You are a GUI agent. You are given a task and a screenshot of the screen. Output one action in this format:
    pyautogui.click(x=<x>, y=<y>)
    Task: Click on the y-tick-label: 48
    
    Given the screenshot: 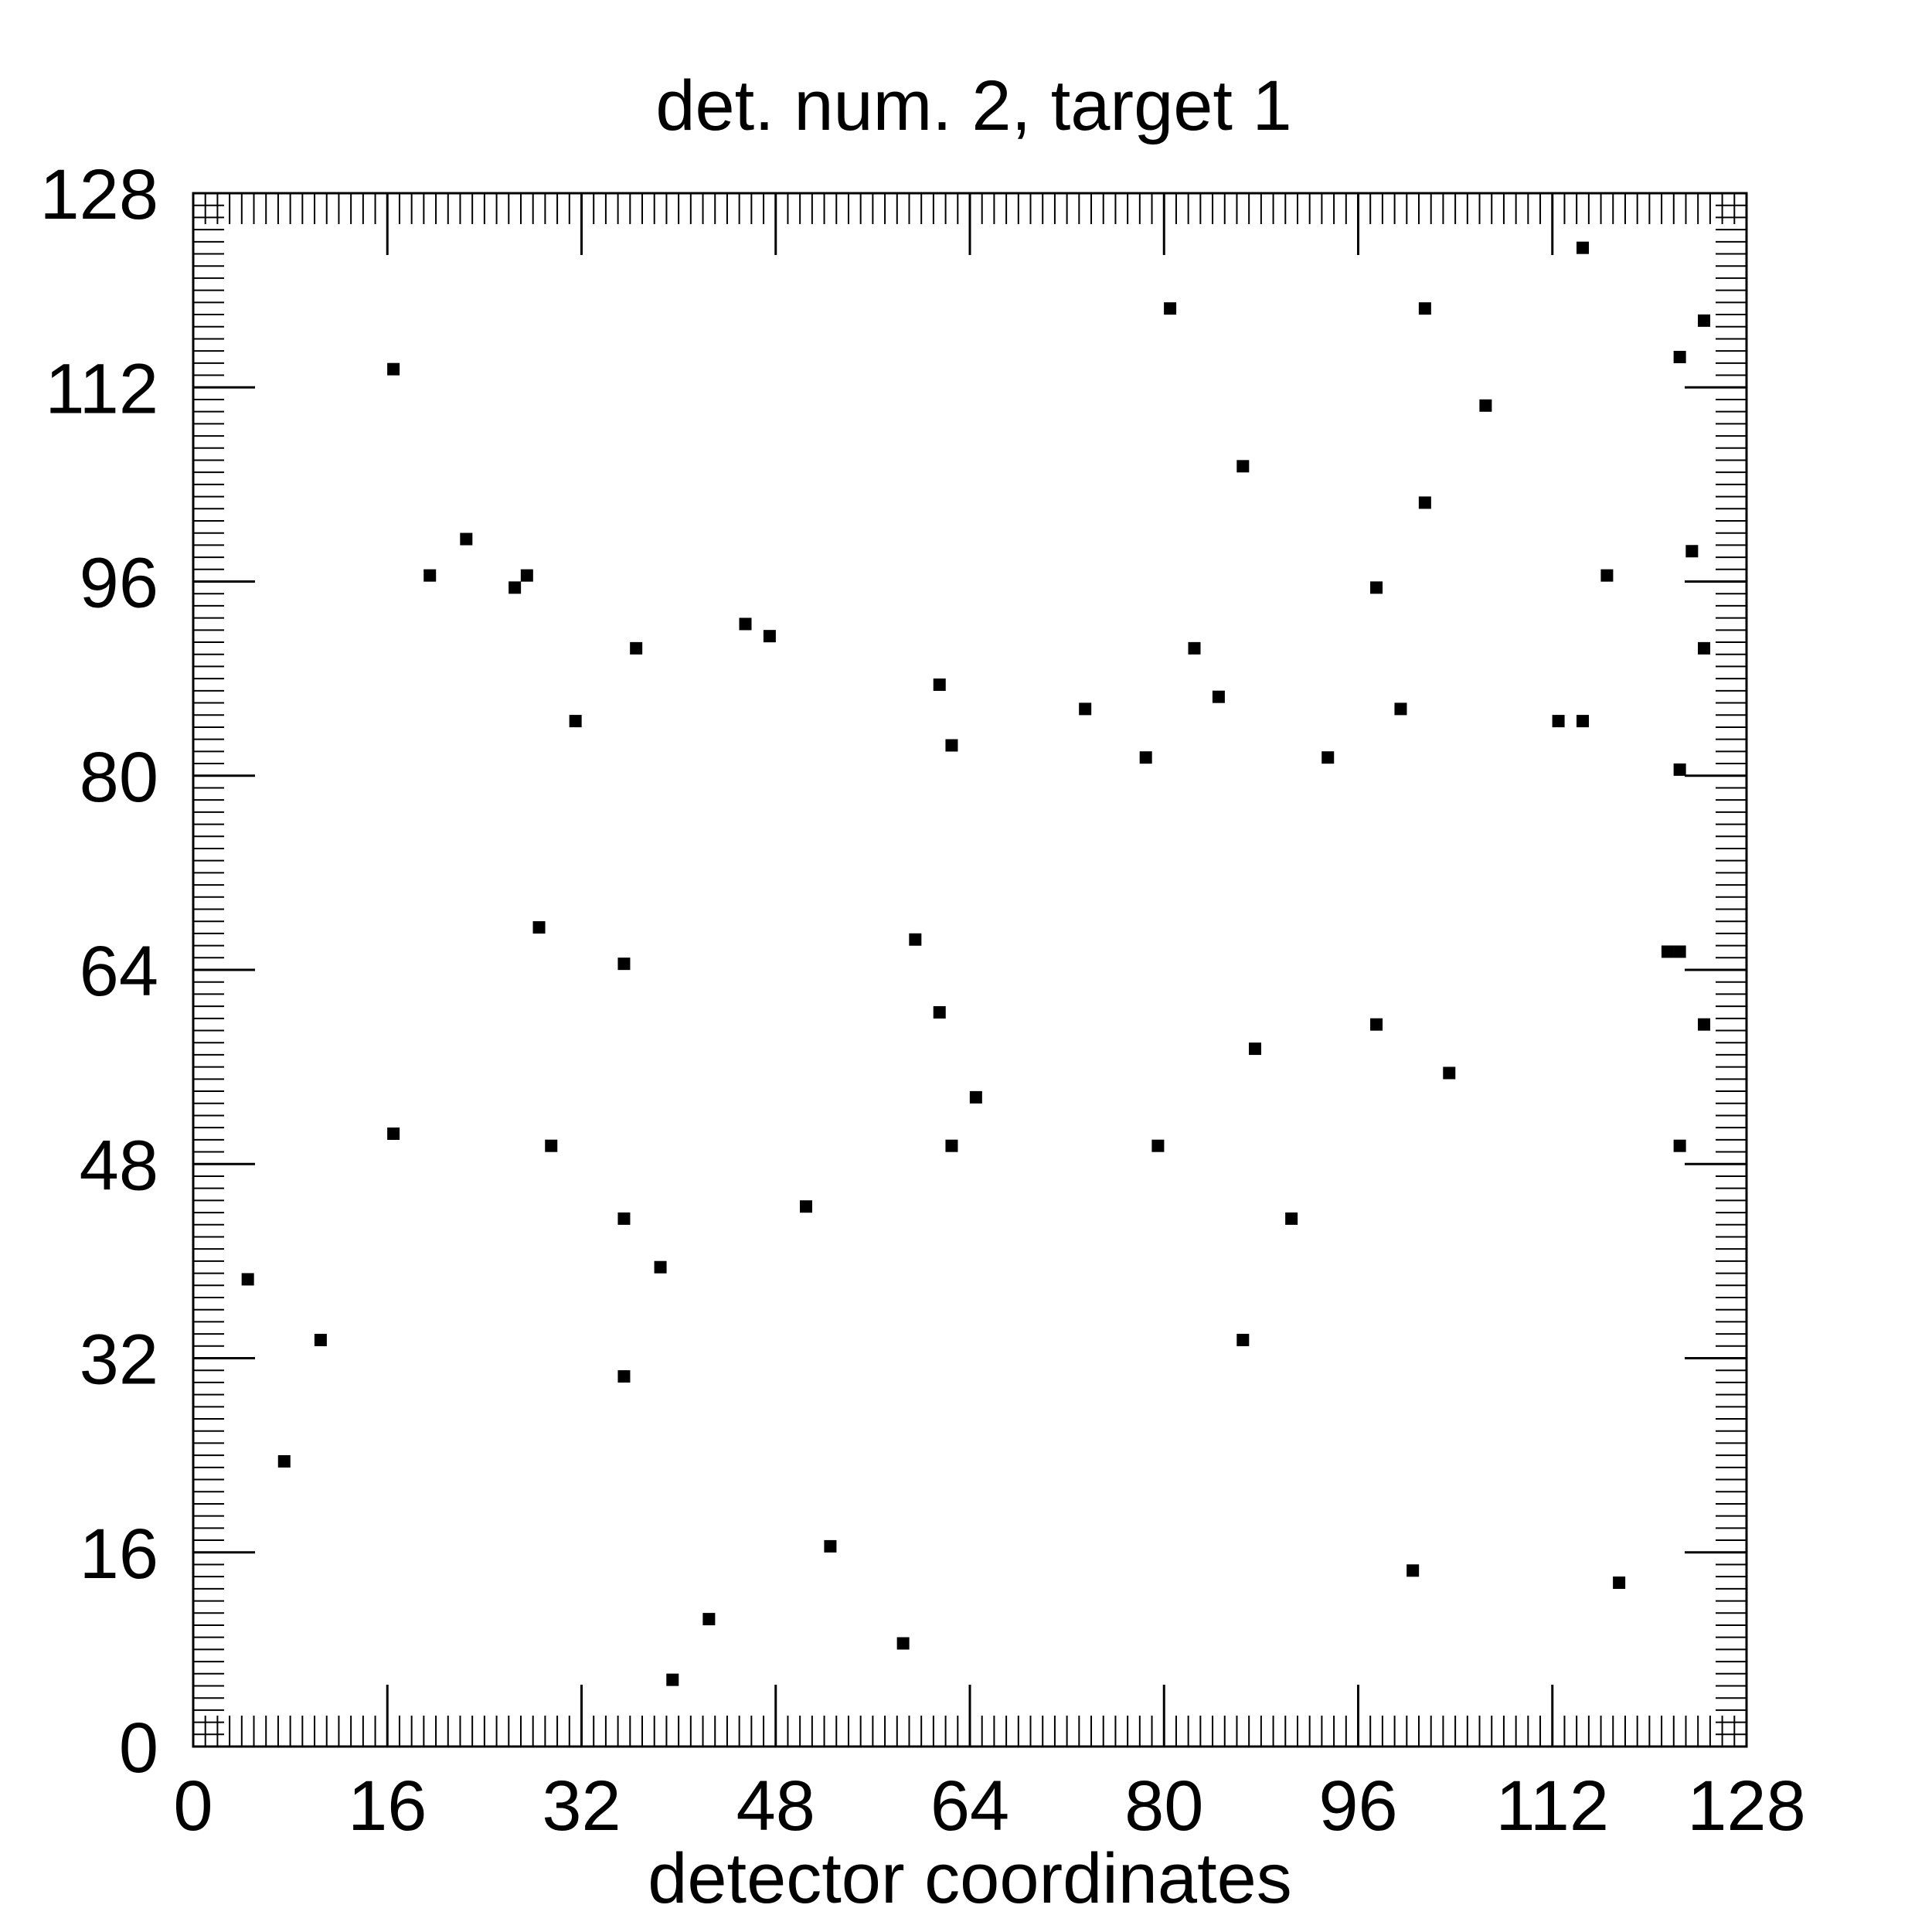 What is the action you would take?
    pyautogui.click(x=119, y=1165)
    